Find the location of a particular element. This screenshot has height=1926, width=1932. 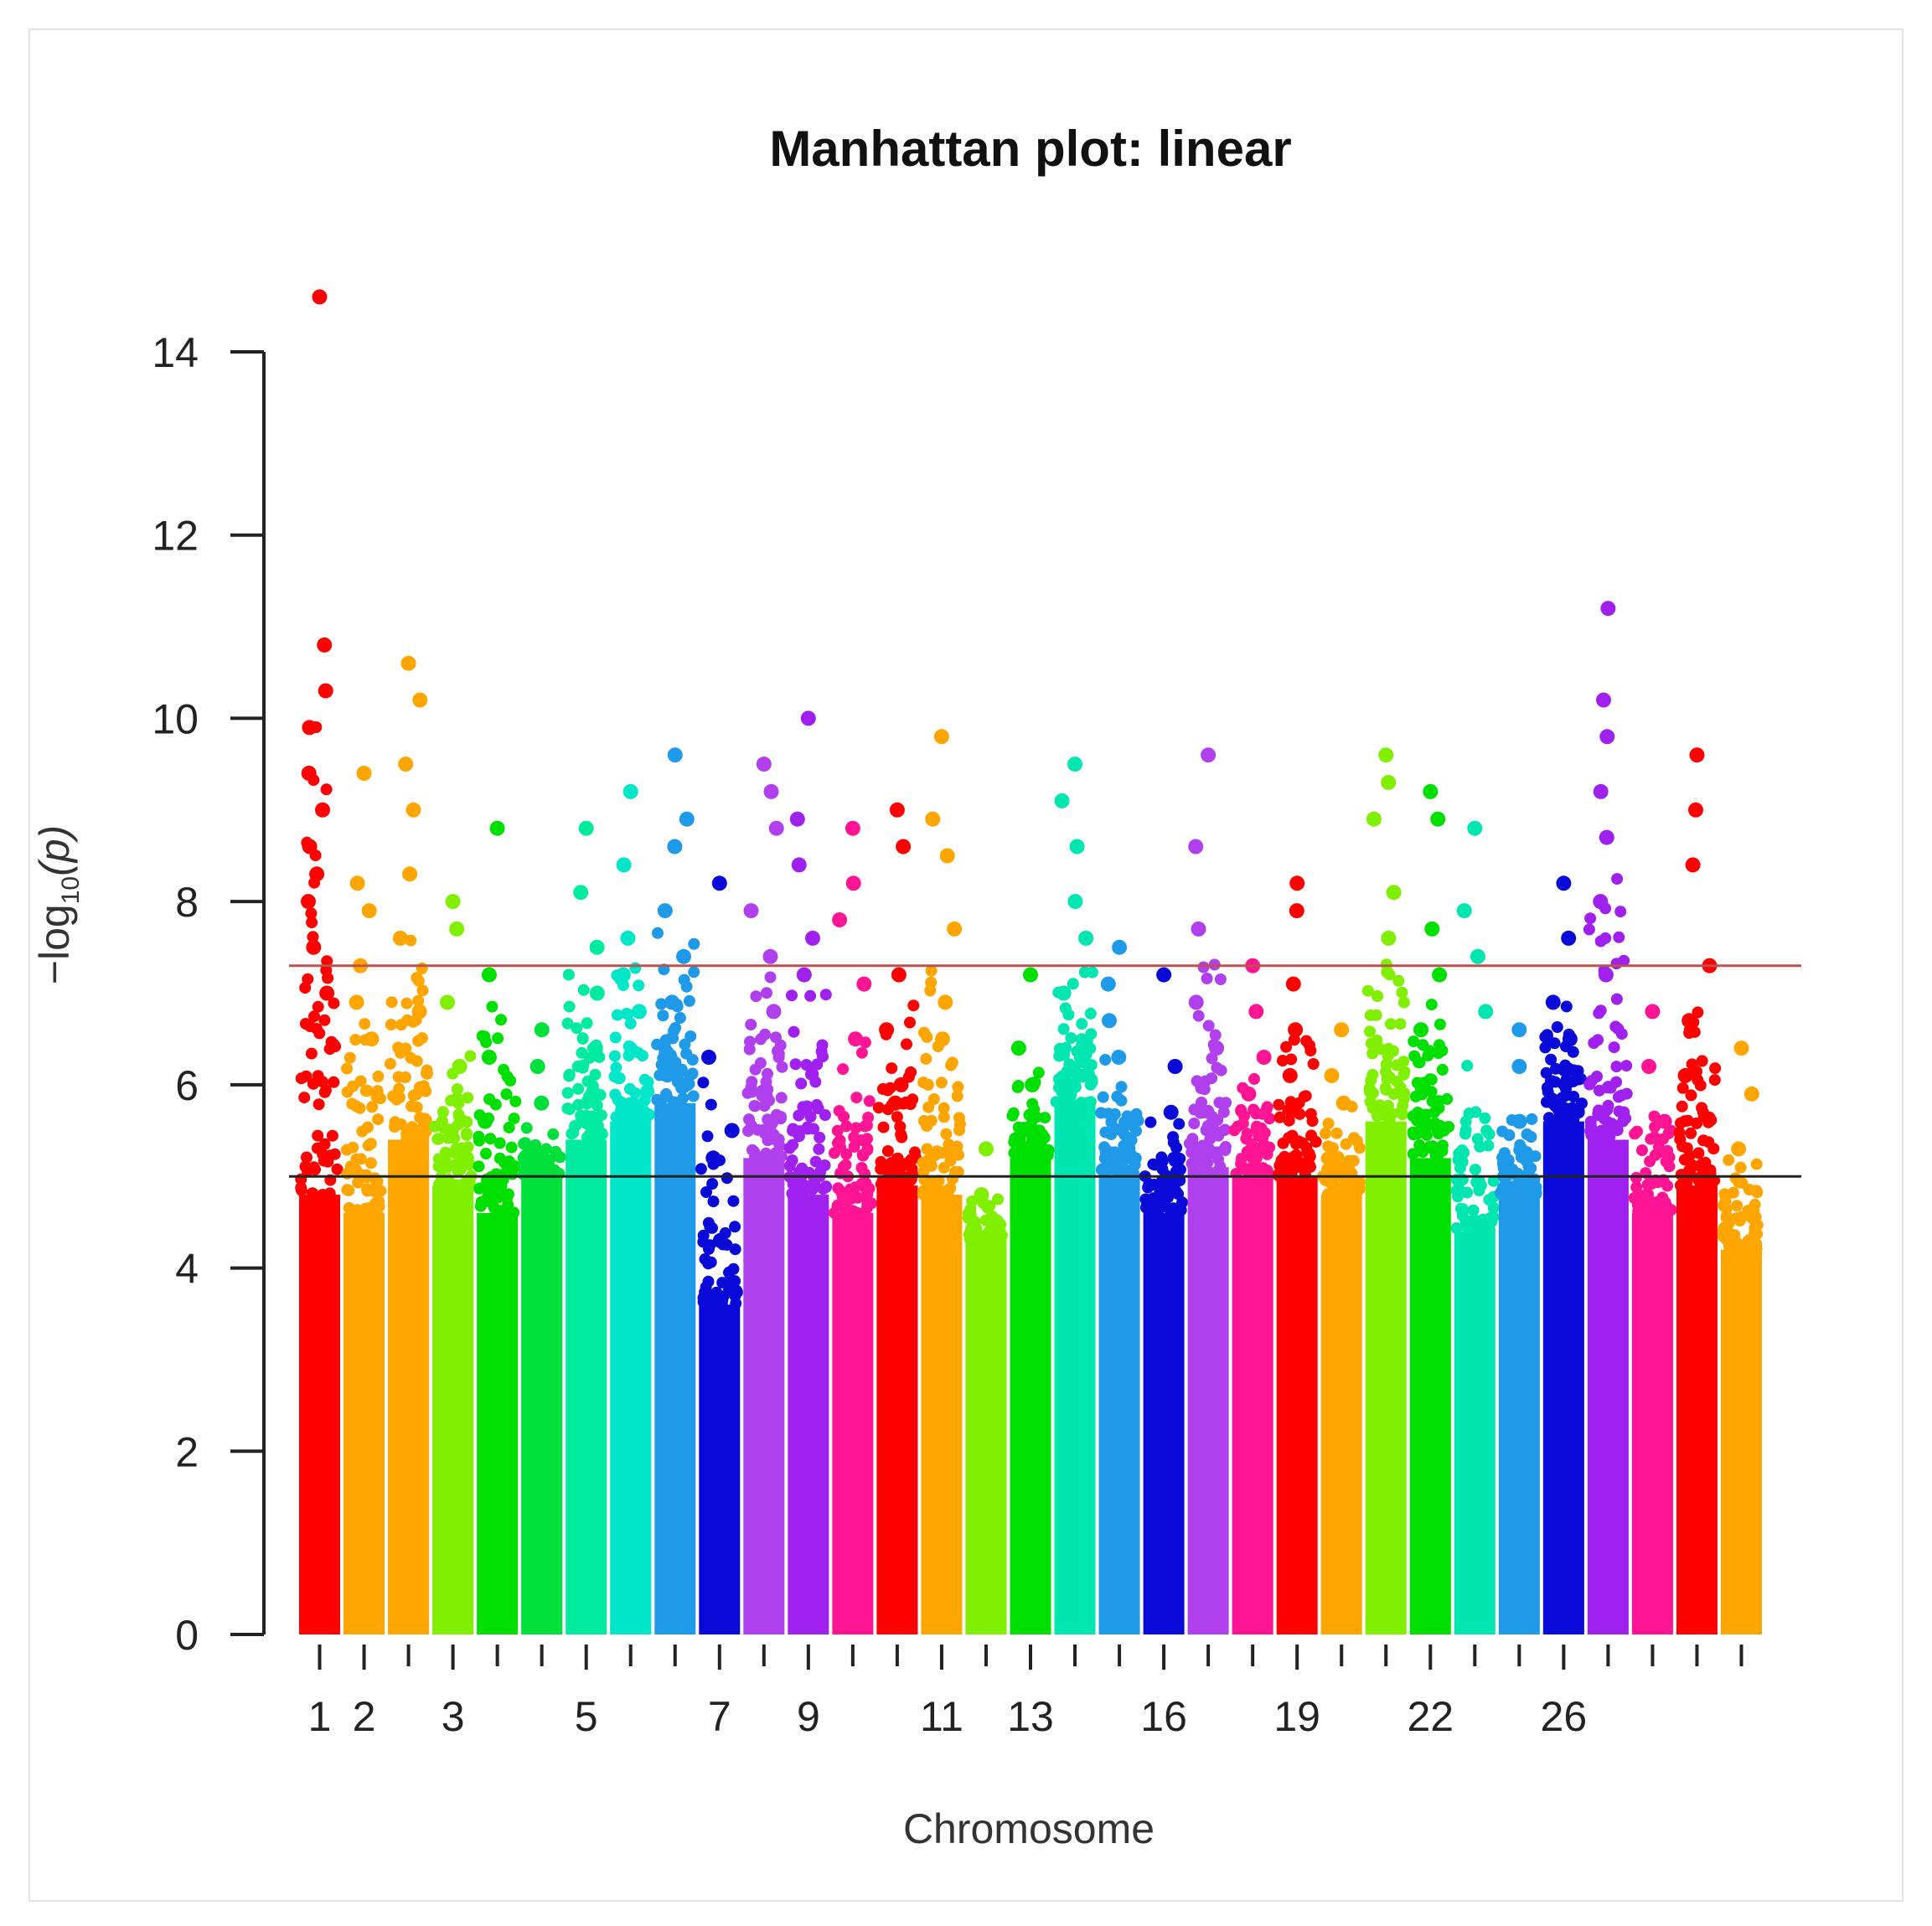

chromosome-16-dense-points is located at coordinates (986, 1437).